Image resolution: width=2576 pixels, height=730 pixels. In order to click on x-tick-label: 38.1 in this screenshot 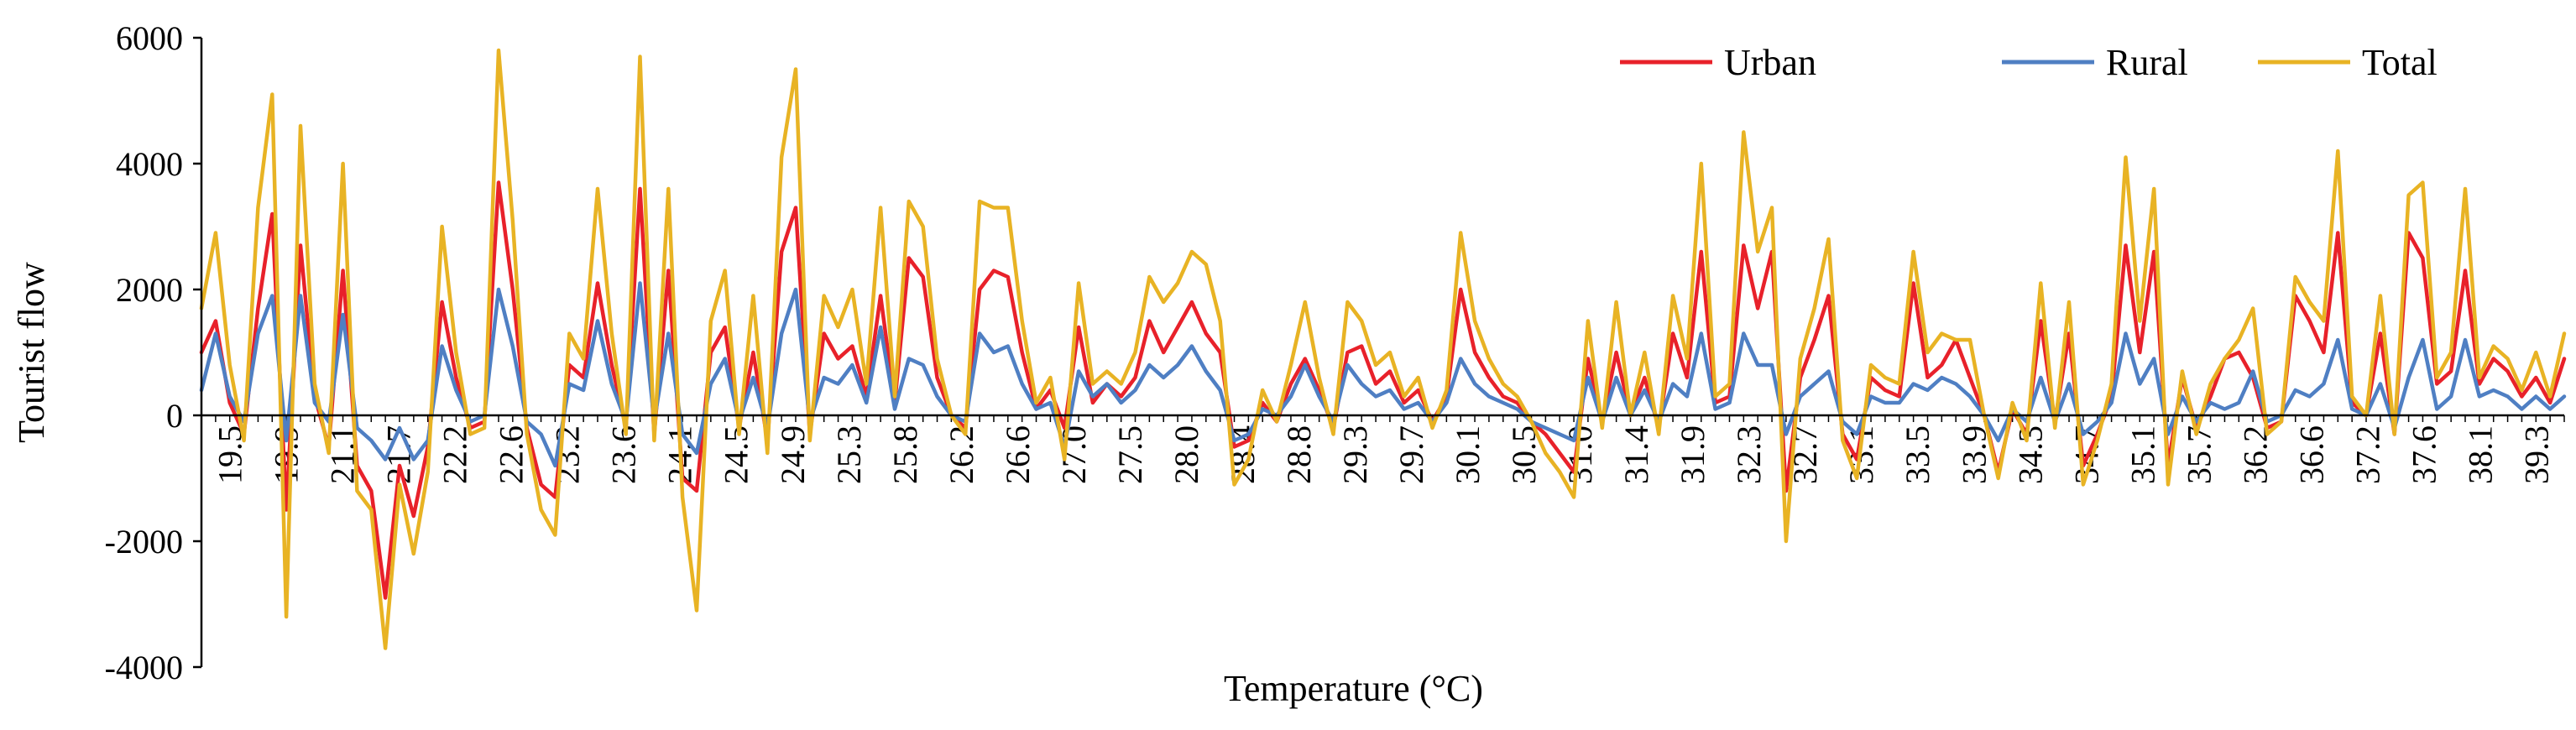, I will do `click(2480, 454)`.